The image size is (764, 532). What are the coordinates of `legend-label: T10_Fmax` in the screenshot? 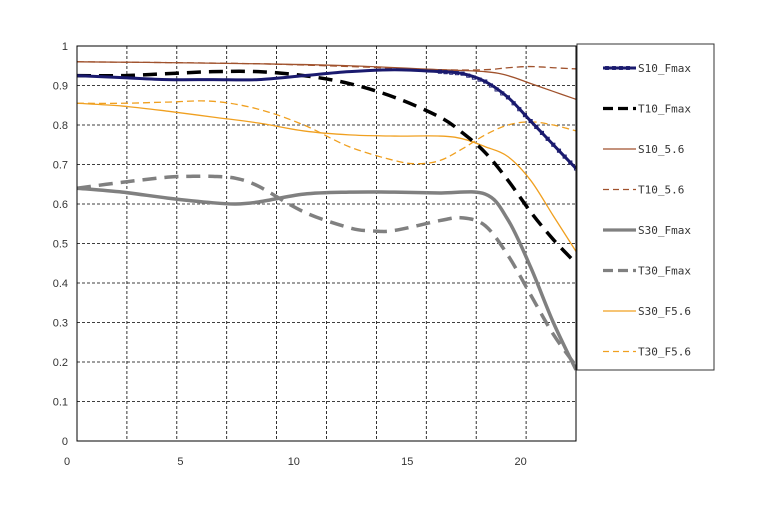 It's located at (664, 109).